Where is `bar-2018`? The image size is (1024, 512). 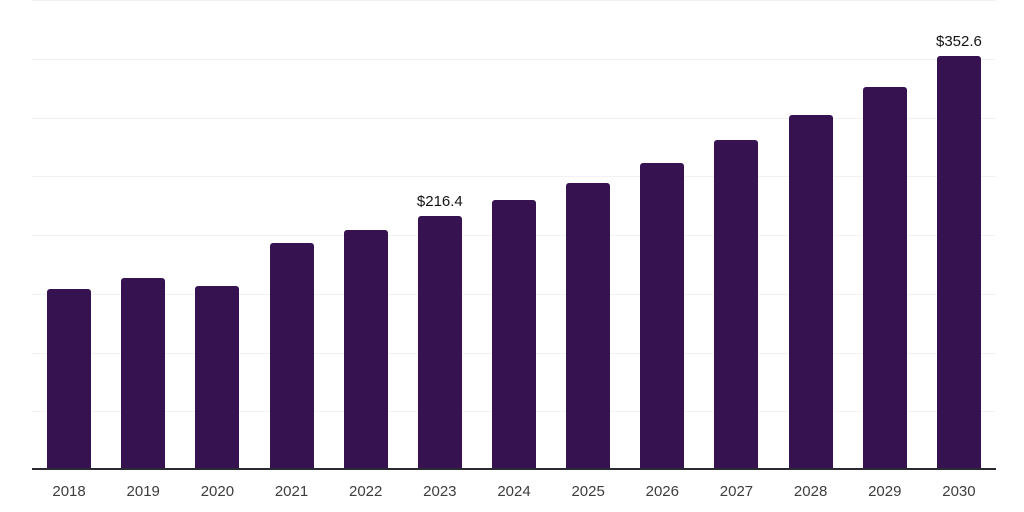 bar-2018 is located at coordinates (69, 379).